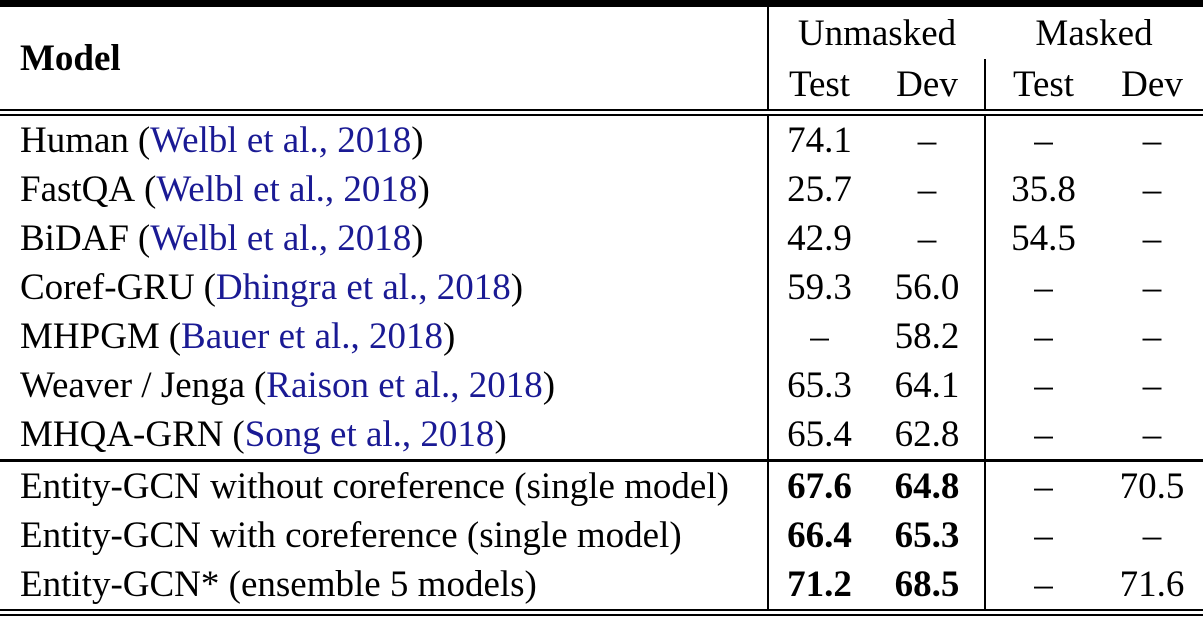 The image size is (1203, 627). I want to click on model-cell: Weaver / Jenga (Raison et al., 2018), so click(384, 385).